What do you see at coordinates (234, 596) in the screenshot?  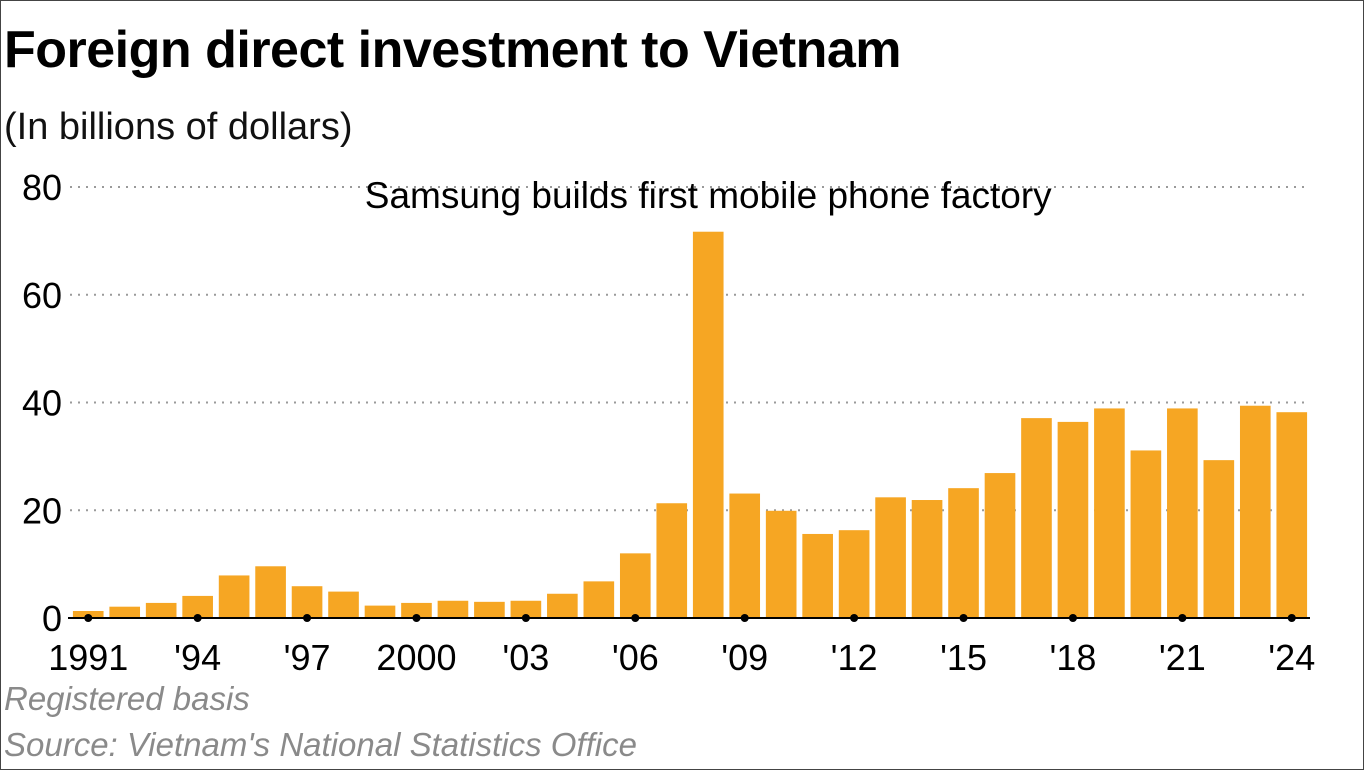 I see `bar-1995` at bounding box center [234, 596].